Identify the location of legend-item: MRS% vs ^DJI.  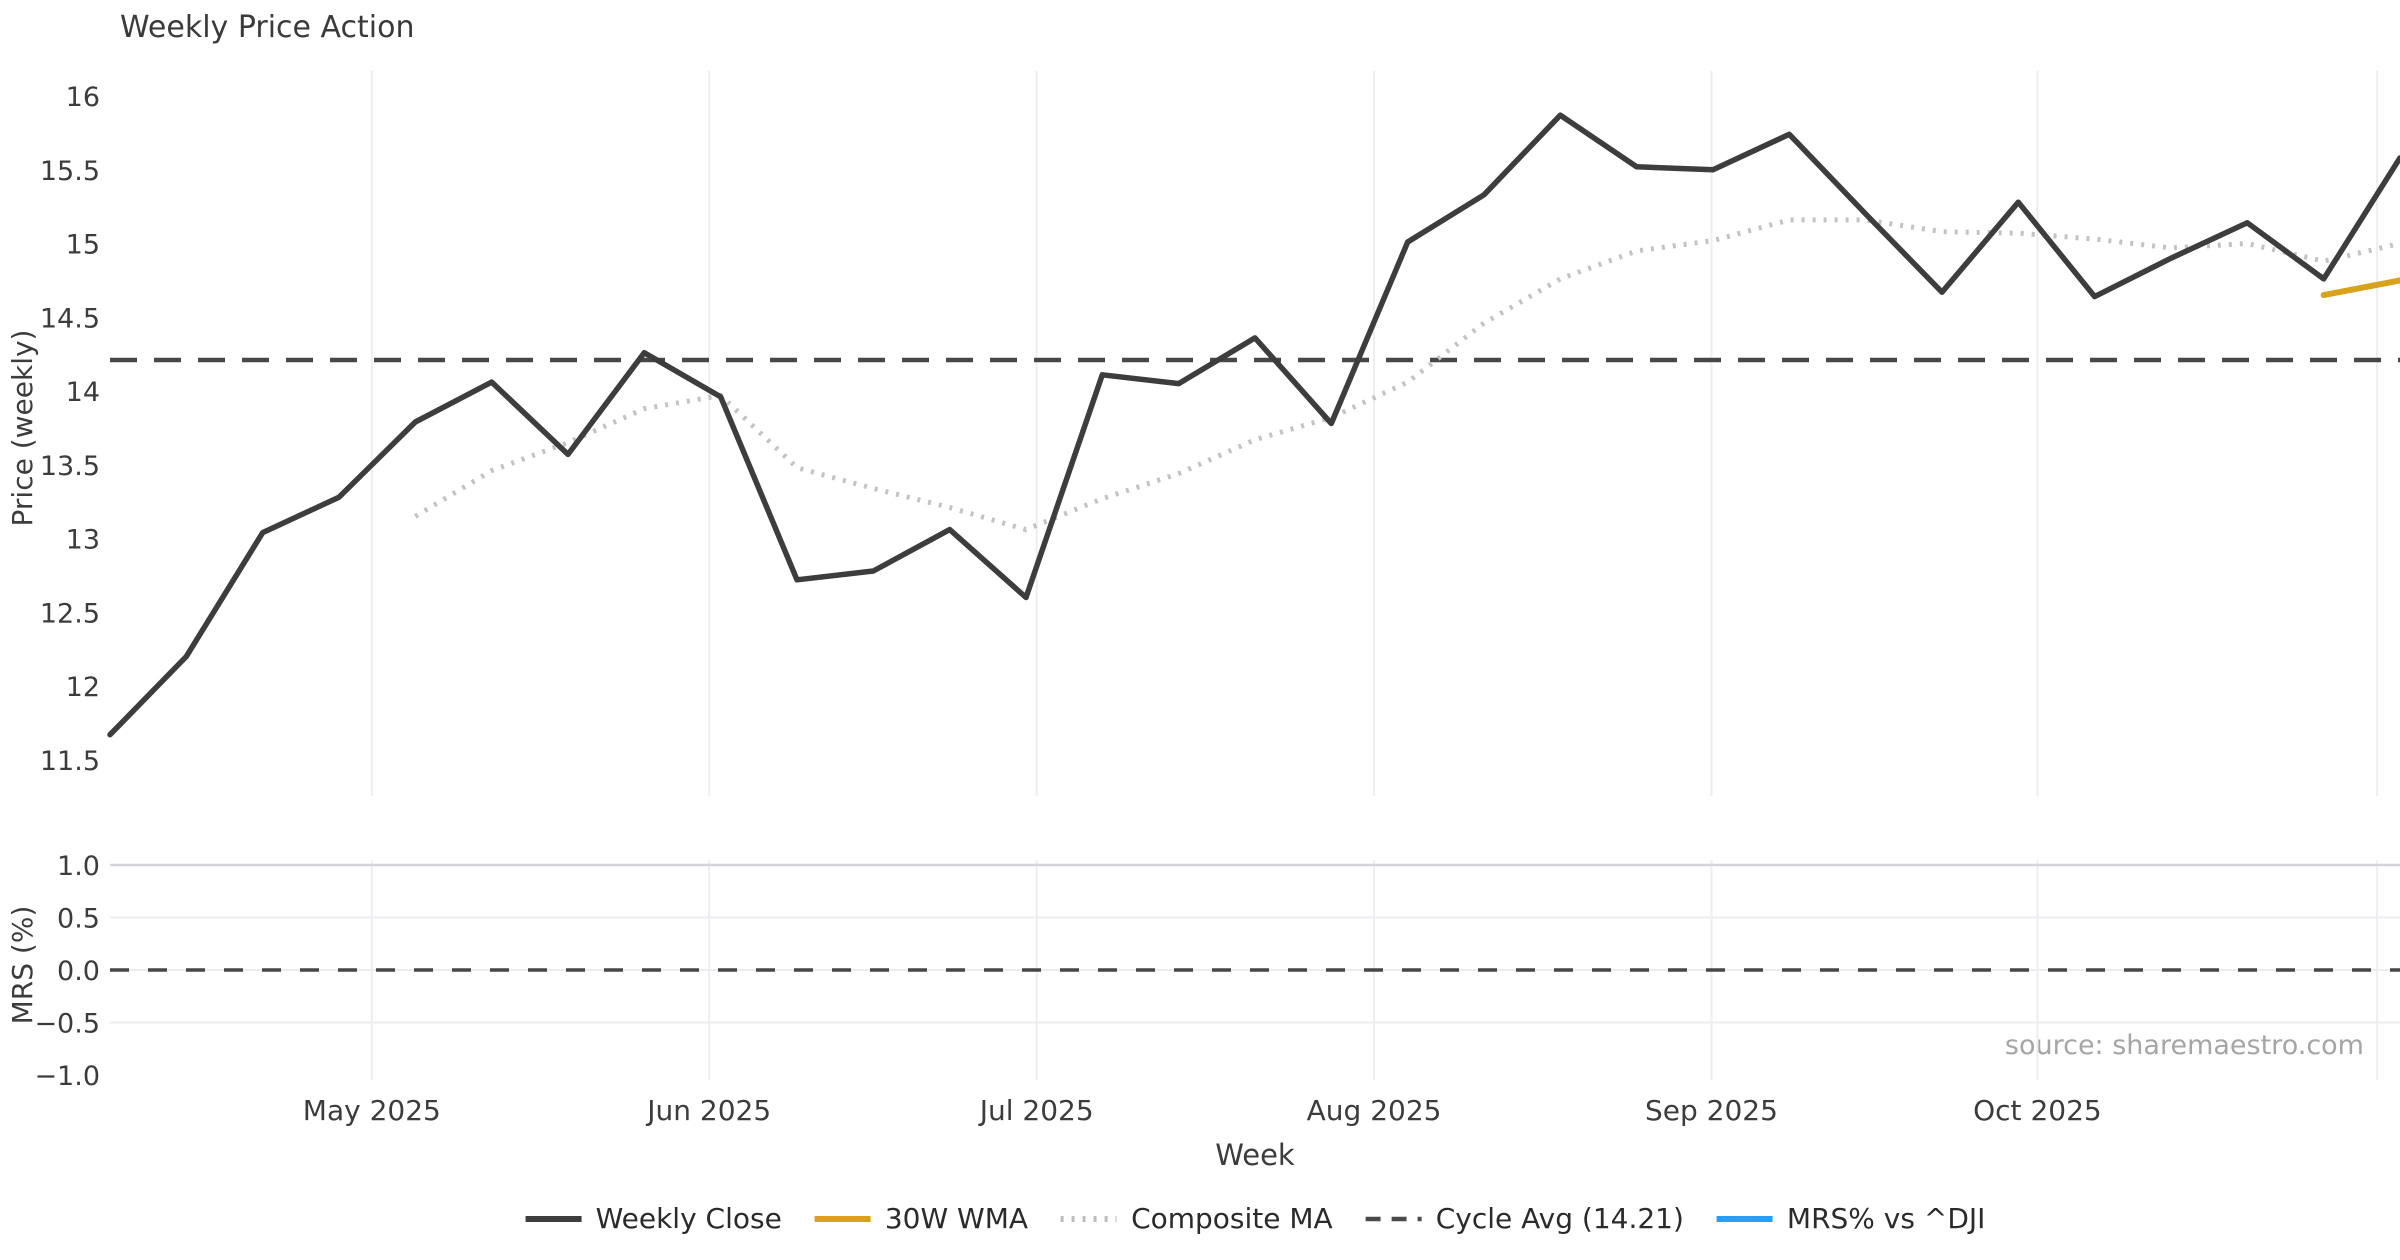
(1851, 1218).